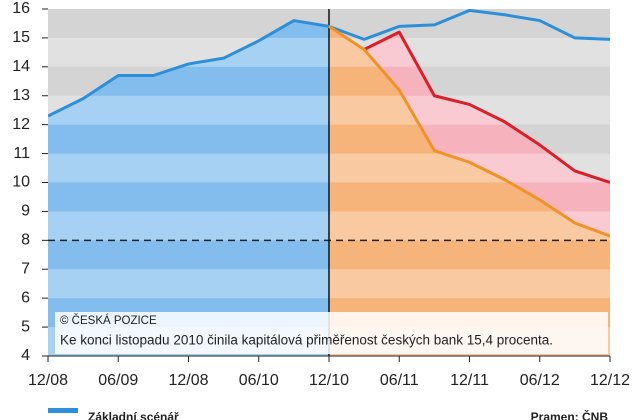  I want to click on y-tick-label: 6, so click(25, 297).